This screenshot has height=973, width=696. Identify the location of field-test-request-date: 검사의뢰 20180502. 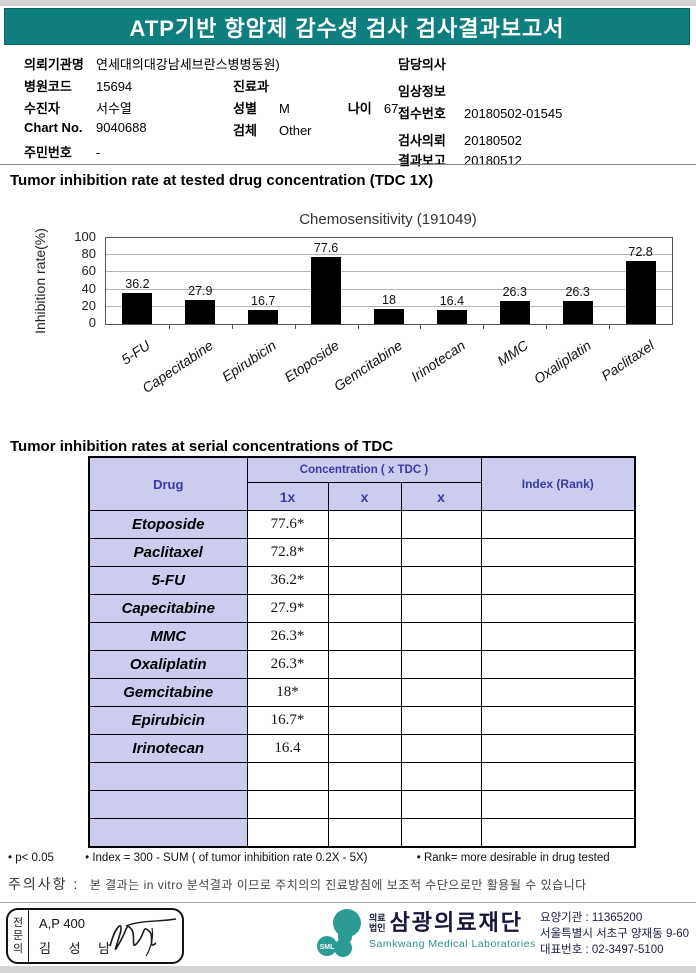
(460, 139).